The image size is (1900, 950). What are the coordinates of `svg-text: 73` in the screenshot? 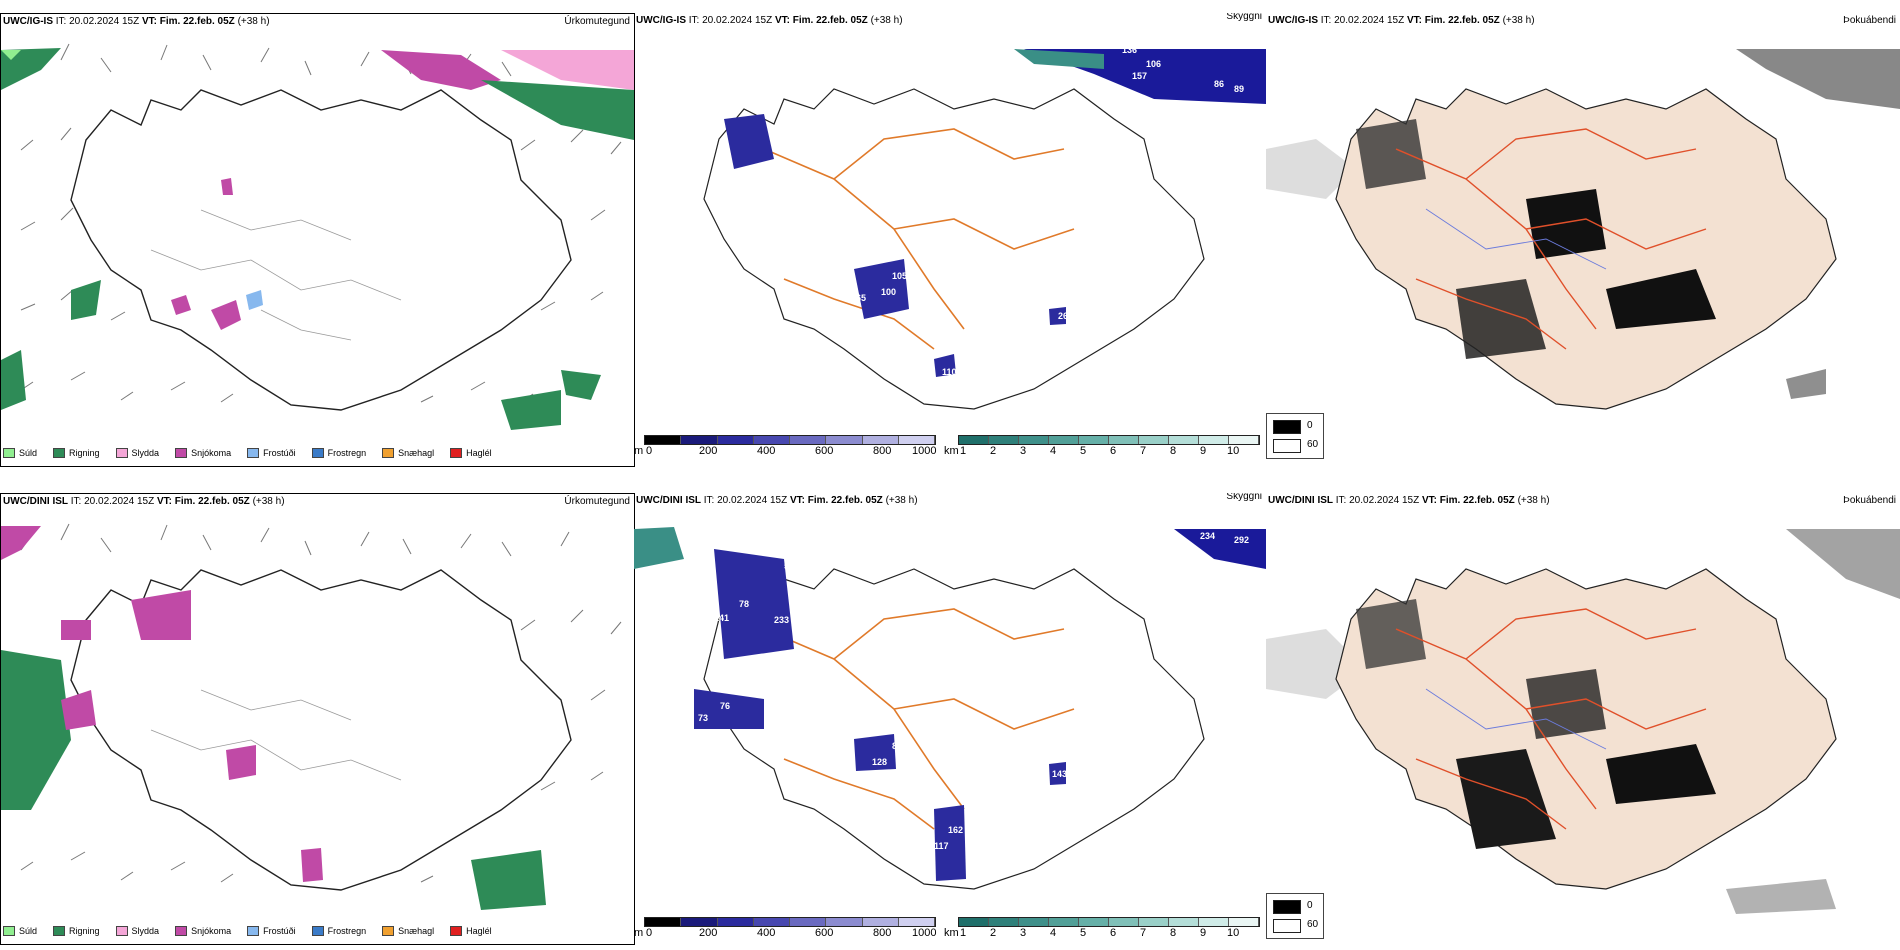 It's located at (703, 718).